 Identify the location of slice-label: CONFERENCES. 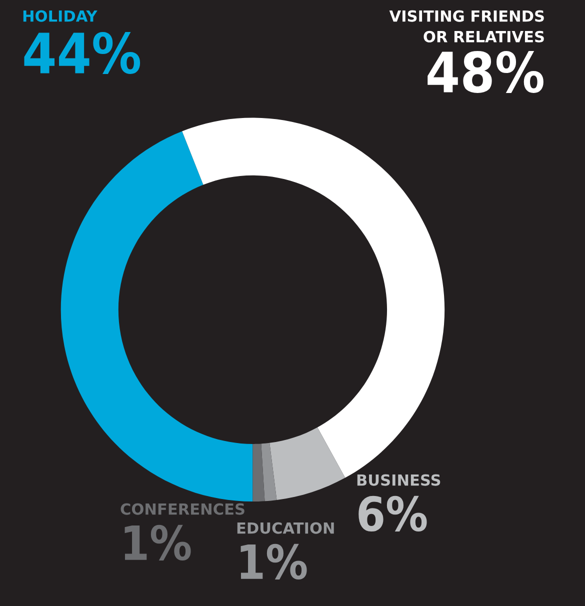
(182, 509).